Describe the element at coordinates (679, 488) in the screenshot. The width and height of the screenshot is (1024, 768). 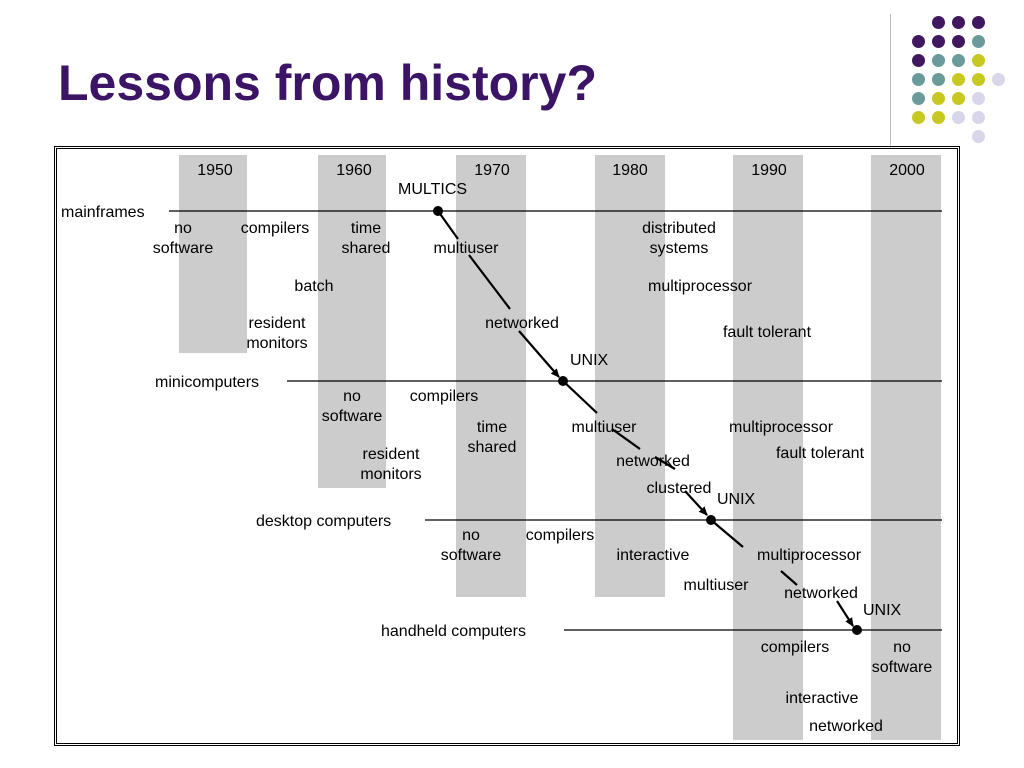
I see `annotation-clustered: clustered` at that location.